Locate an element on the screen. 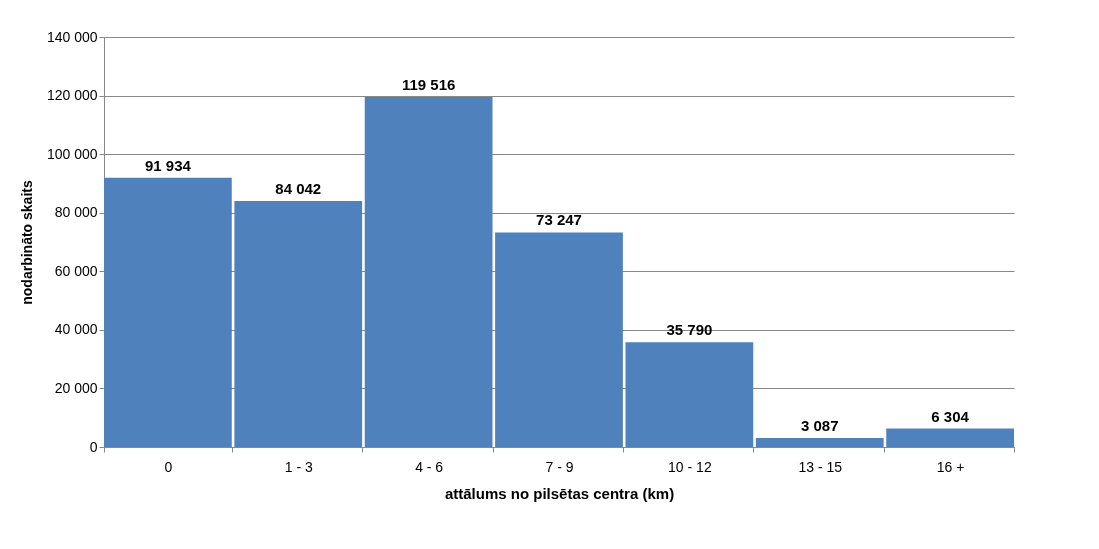 The width and height of the screenshot is (1099, 549). x-tick-label: 7 - 9 is located at coordinates (559, 466).